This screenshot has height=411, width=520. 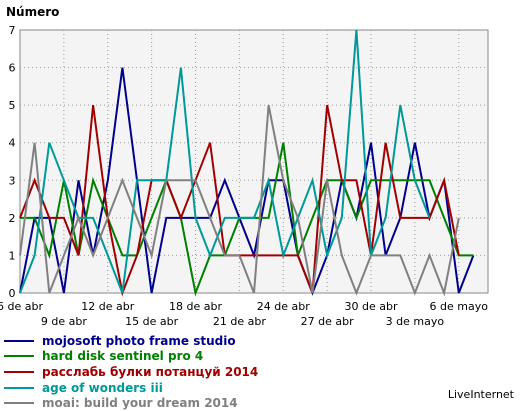 What do you see at coordinates (139, 340) in the screenshot?
I see `legend-label: mojosoft photo frame studio` at bounding box center [139, 340].